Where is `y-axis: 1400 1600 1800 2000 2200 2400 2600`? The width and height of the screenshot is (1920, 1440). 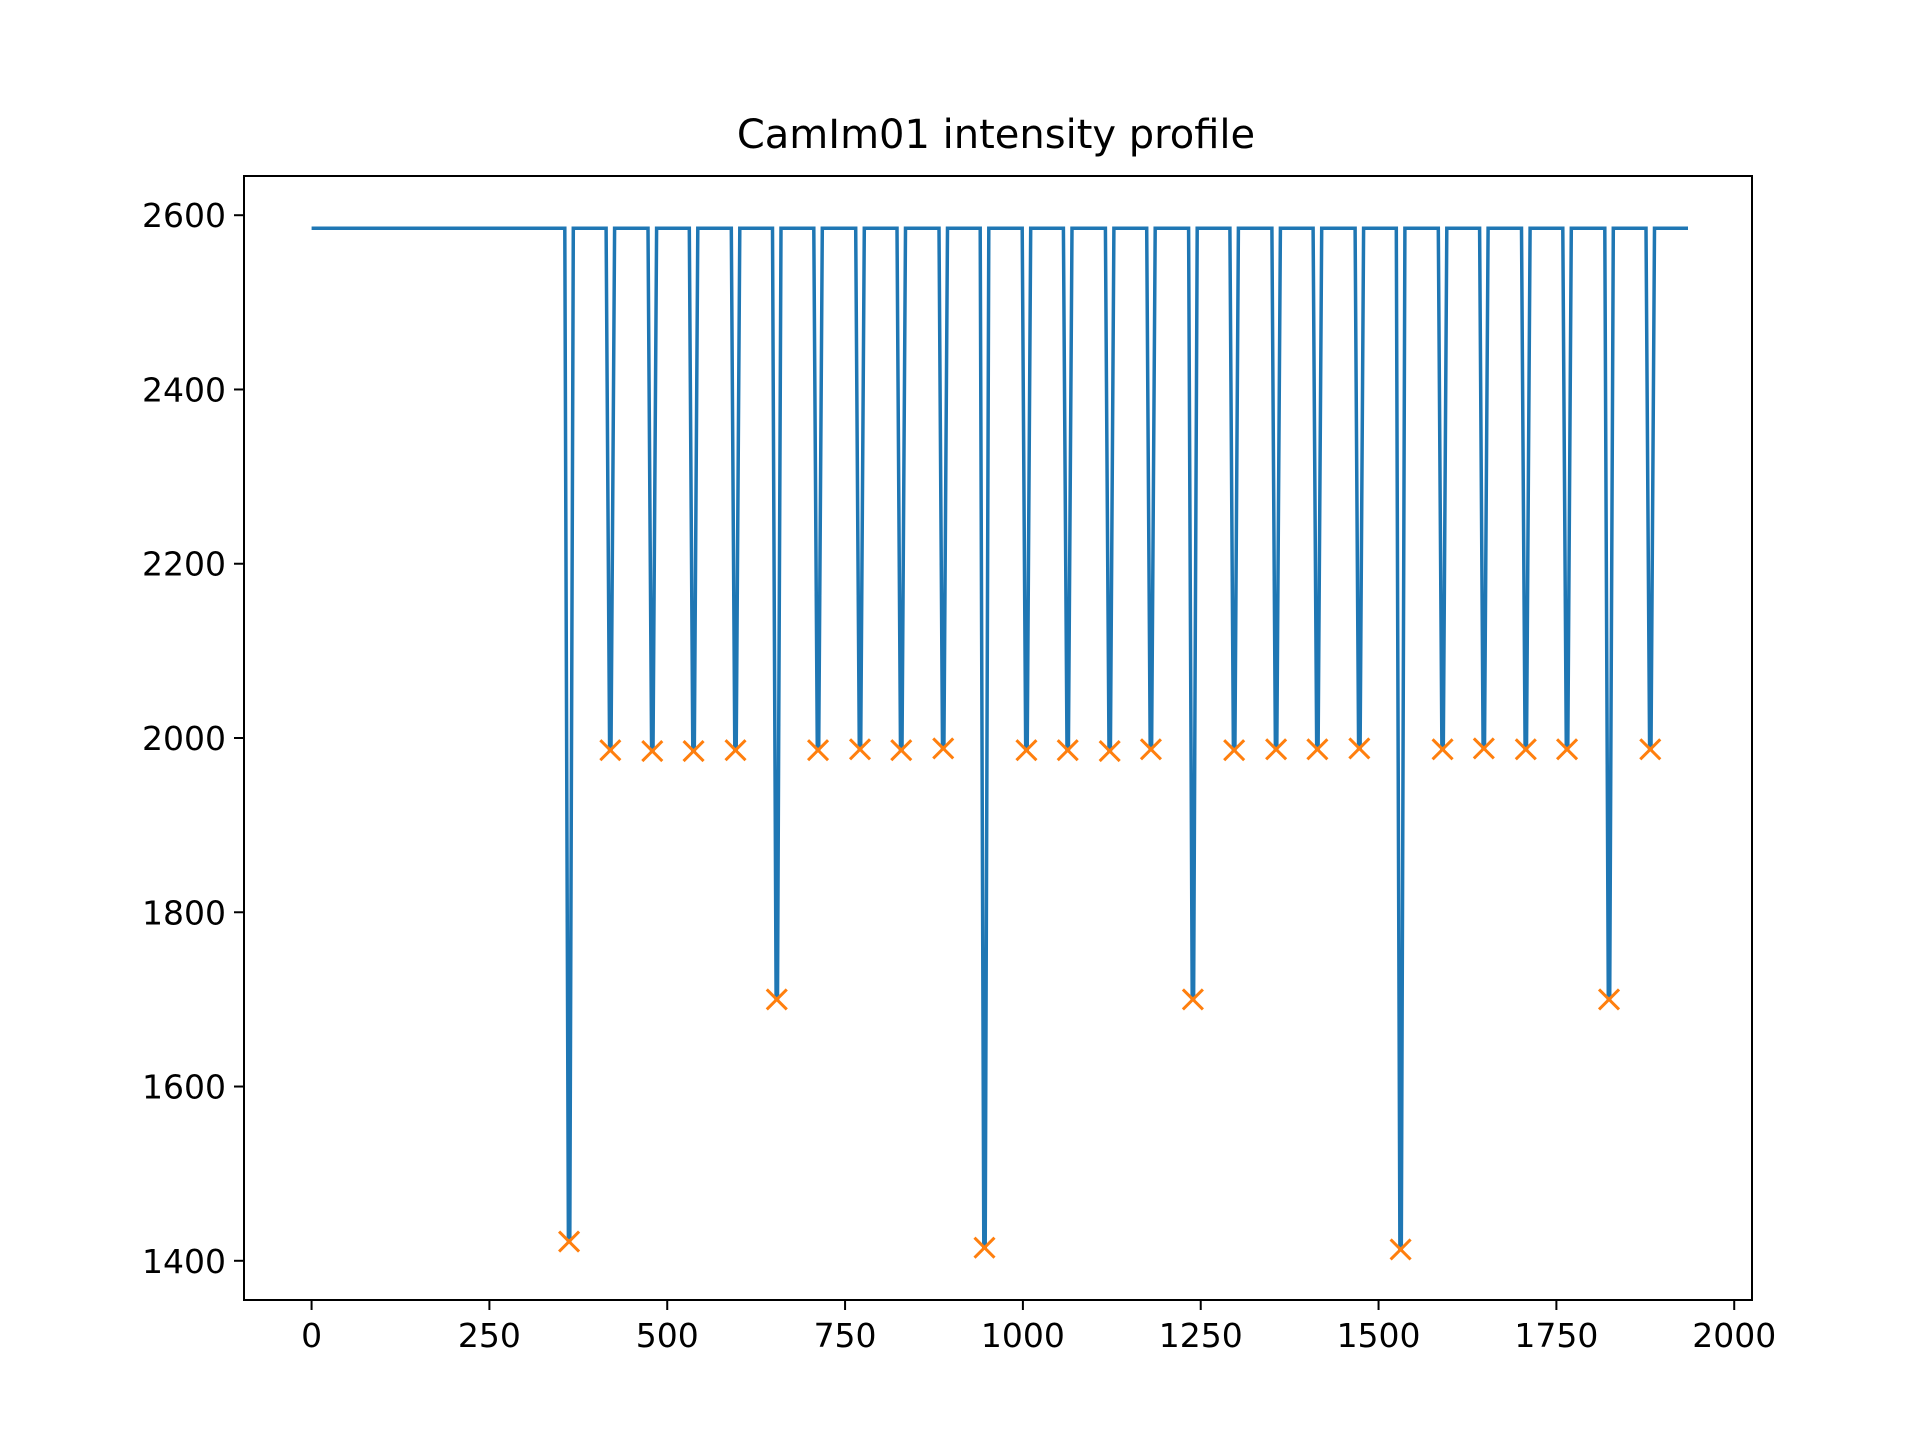 y-axis: 1400 1600 1800 2000 2200 2400 2600 is located at coordinates (193, 738).